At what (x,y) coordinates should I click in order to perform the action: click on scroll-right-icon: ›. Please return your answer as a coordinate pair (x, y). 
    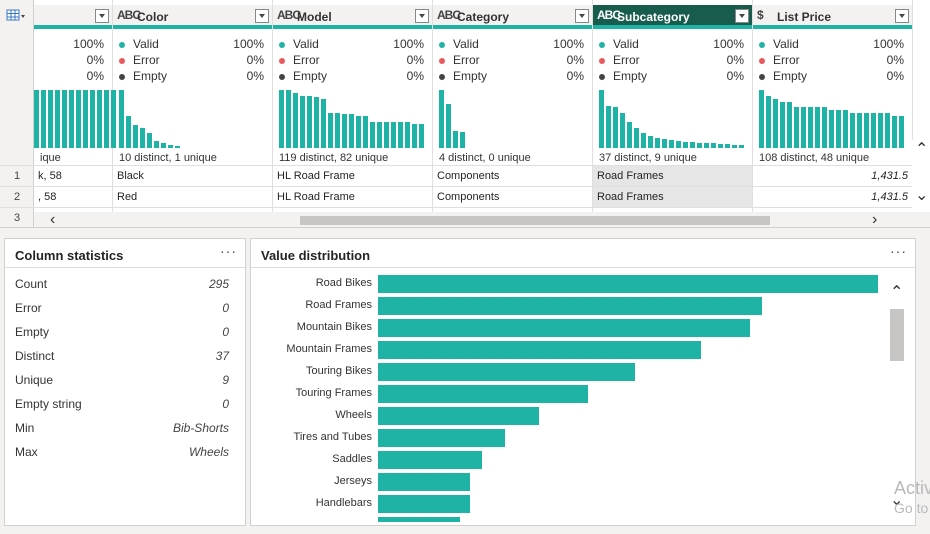
    Looking at the image, I should click on (875, 219).